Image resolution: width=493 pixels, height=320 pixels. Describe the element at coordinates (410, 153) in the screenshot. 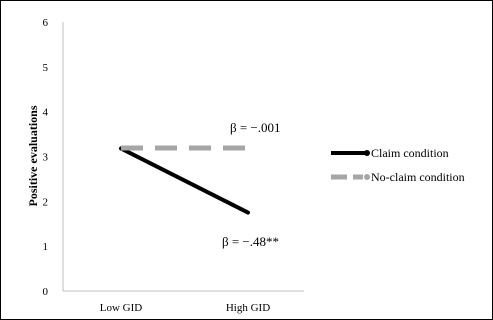

I see `legend-label-claim: Claim condition` at that location.